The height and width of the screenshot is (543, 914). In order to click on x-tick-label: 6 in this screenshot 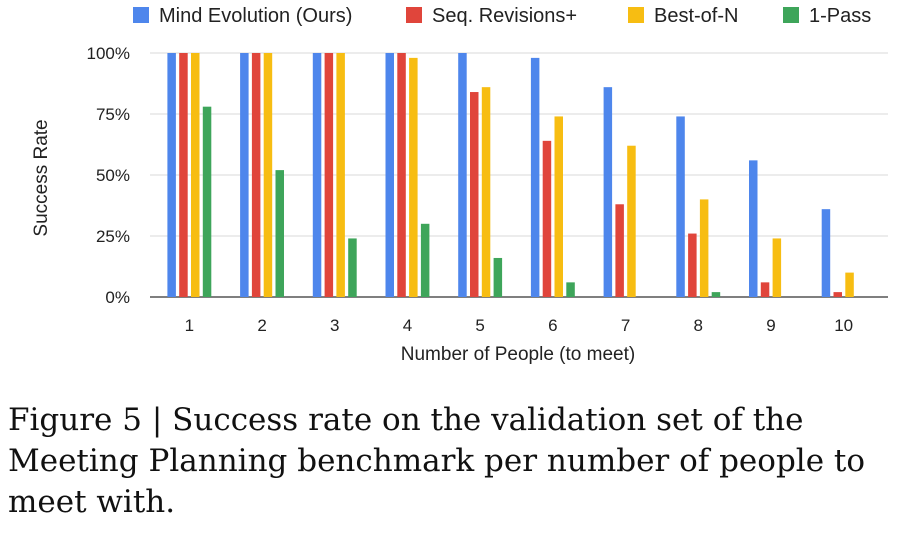, I will do `click(552, 325)`.